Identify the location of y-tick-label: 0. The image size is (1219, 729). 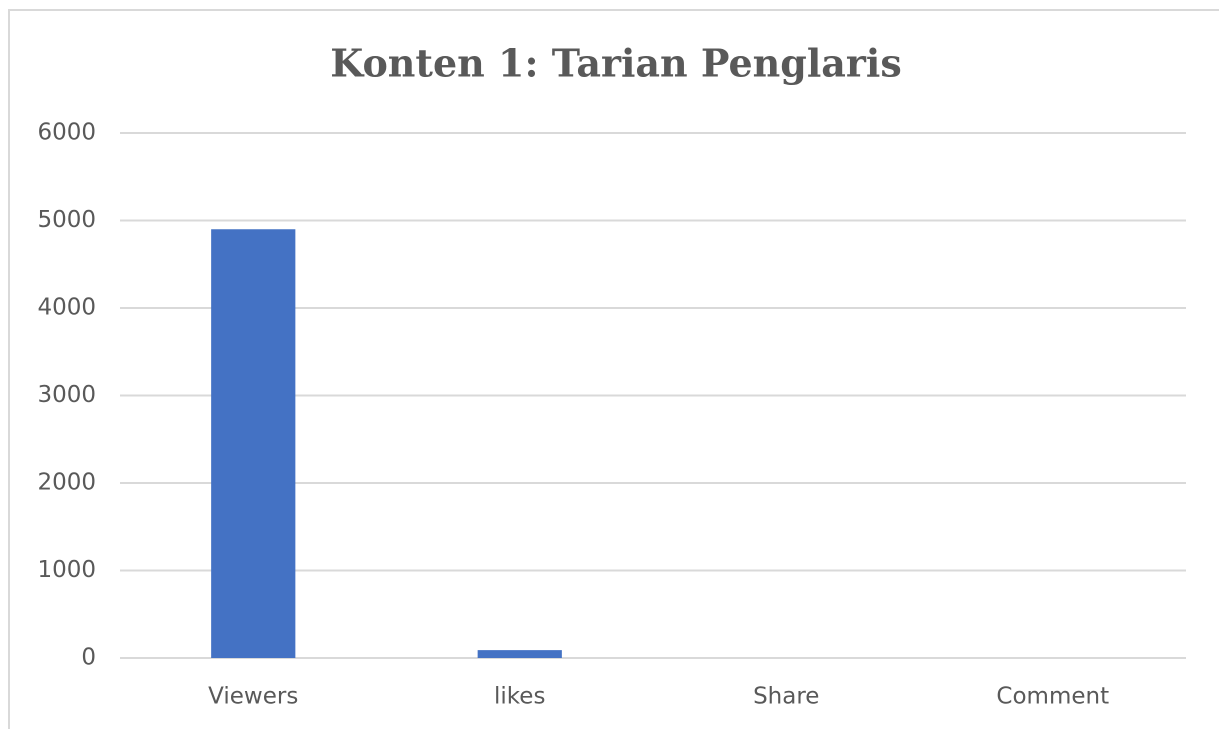
(88, 658).